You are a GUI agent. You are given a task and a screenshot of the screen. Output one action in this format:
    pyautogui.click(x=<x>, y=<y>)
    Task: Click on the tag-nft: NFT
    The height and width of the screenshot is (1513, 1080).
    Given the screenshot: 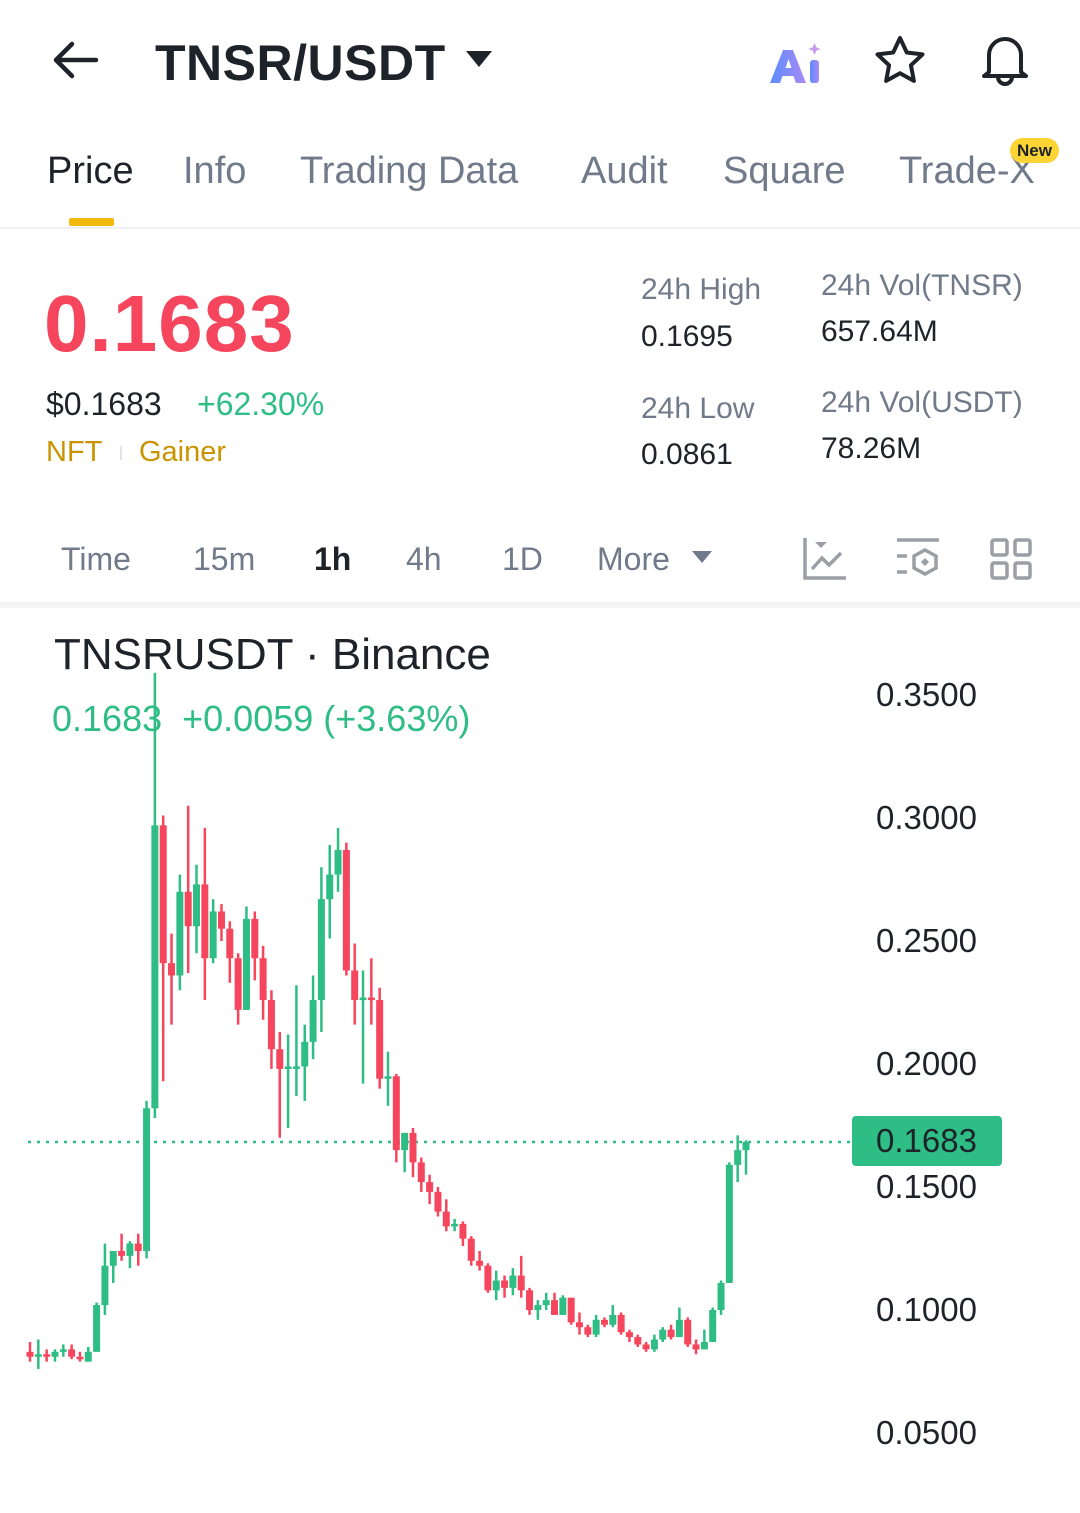 What is the action you would take?
    pyautogui.click(x=74, y=452)
    